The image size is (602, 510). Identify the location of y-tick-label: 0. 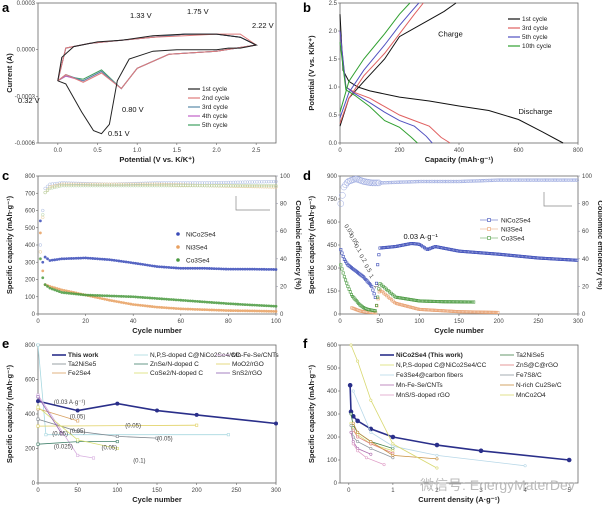
(34, 484).